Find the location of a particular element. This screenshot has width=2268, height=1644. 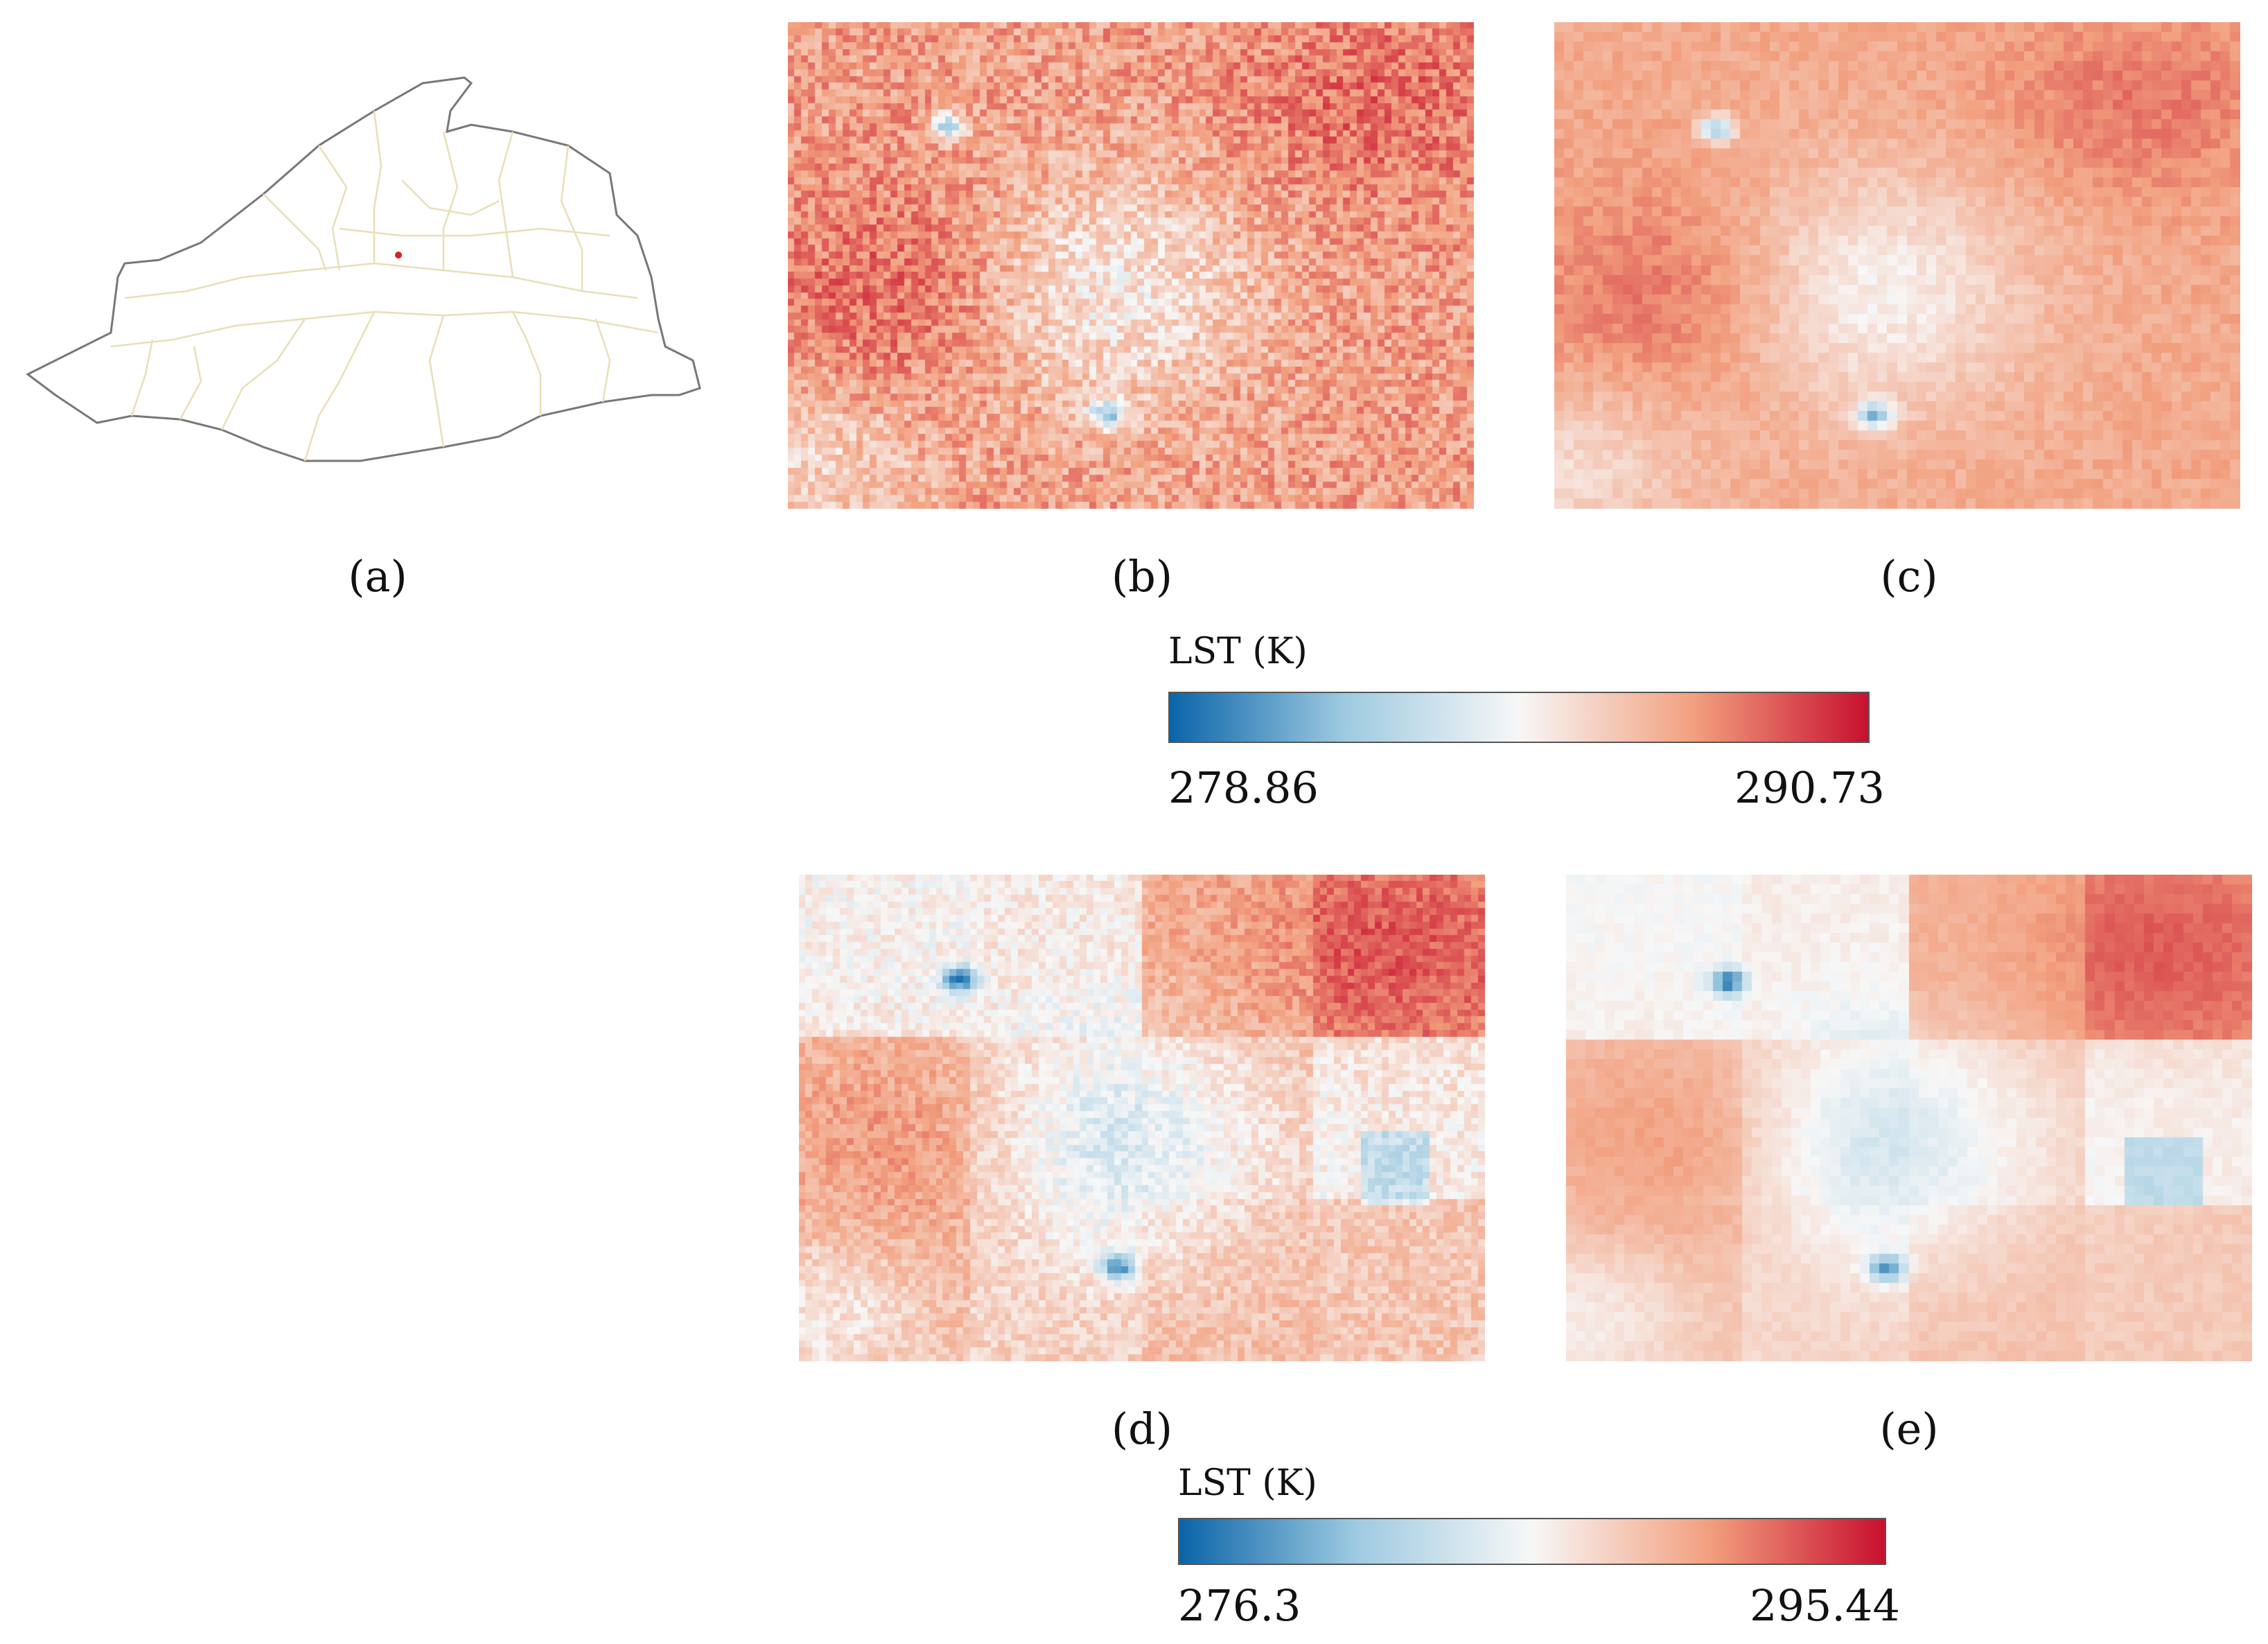

lst-map-d is located at coordinates (1142, 1118).